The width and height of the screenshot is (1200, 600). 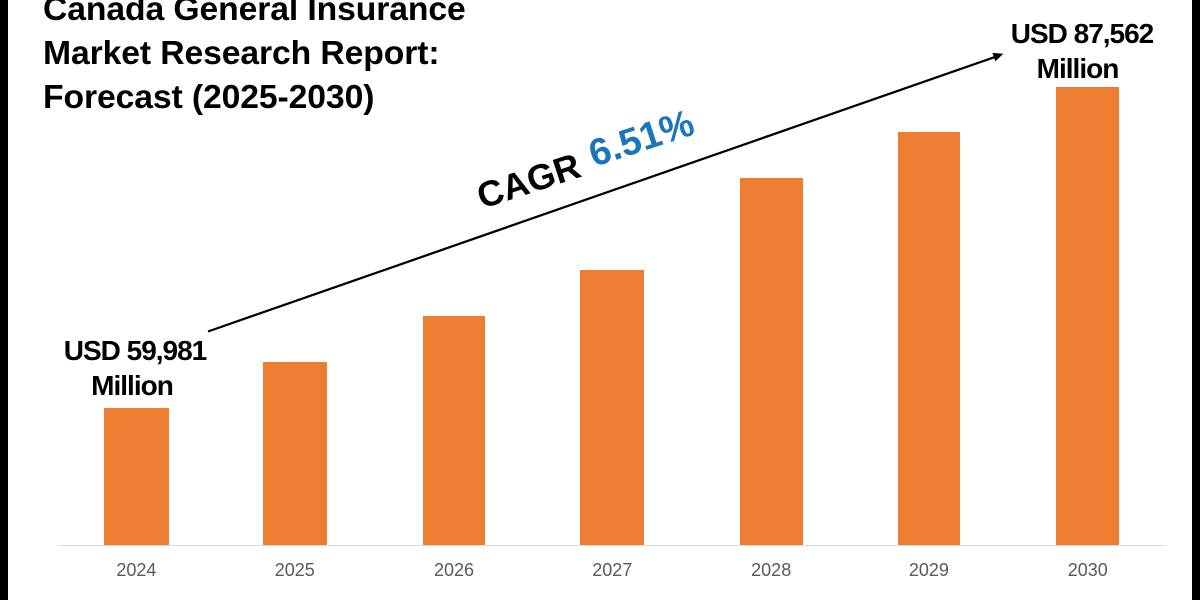 I want to click on svg-text: 6.51%, so click(x=641, y=138).